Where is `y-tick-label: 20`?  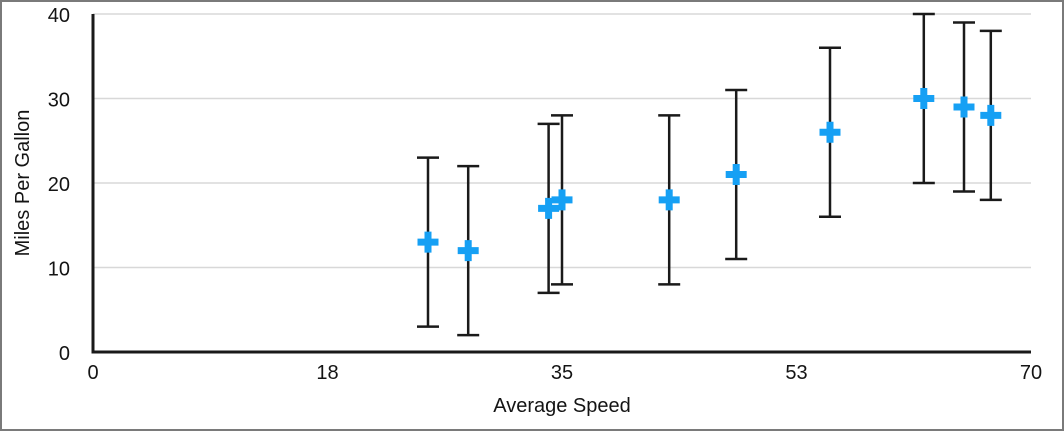 y-tick-label: 20 is located at coordinates (59, 185).